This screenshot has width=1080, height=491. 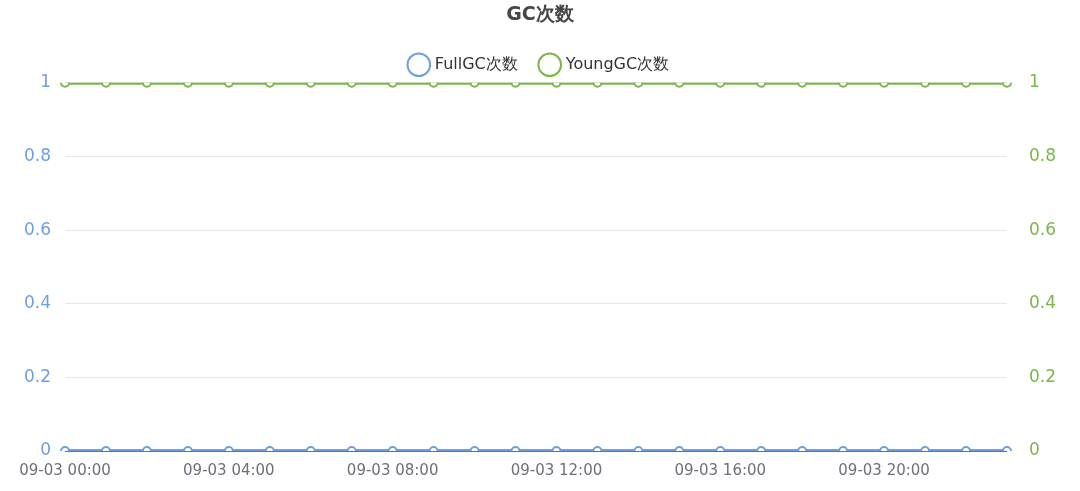 What do you see at coordinates (617, 63) in the screenshot?
I see `legend-label: YoungGC次数` at bounding box center [617, 63].